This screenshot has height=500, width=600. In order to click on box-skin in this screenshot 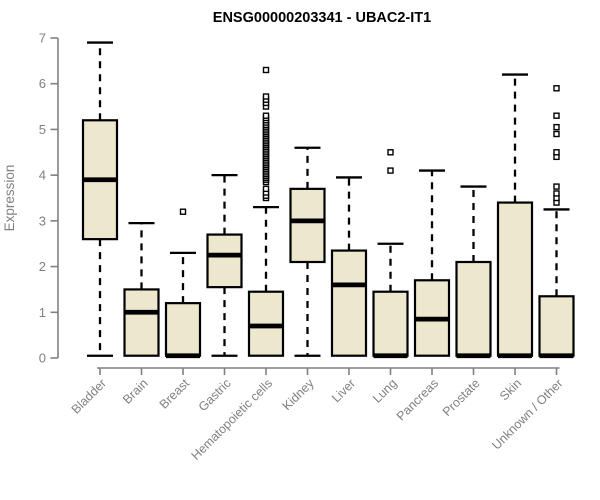, I will do `click(515, 216)`.